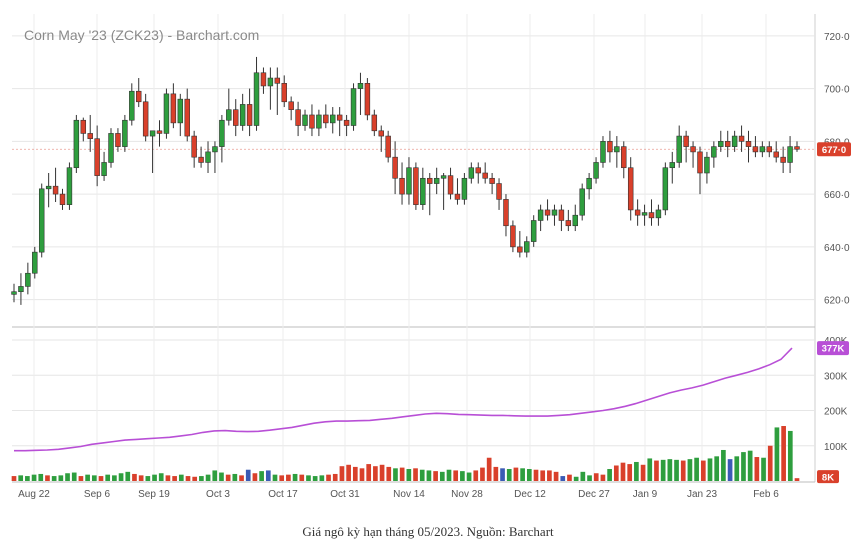 The image size is (856, 545). Describe the element at coordinates (97, 494) in the screenshot. I see `x-tick-label: Sep 6` at that location.